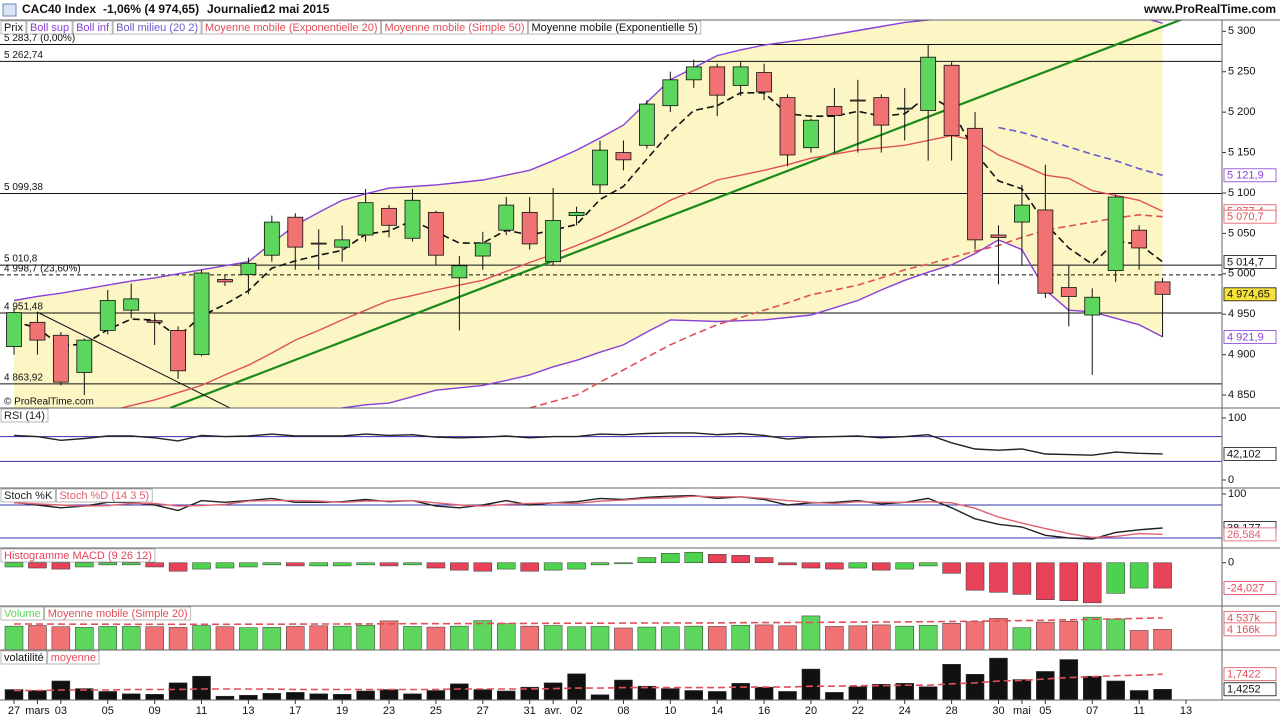  I want to click on x-tick-label: 23, so click(389, 711).